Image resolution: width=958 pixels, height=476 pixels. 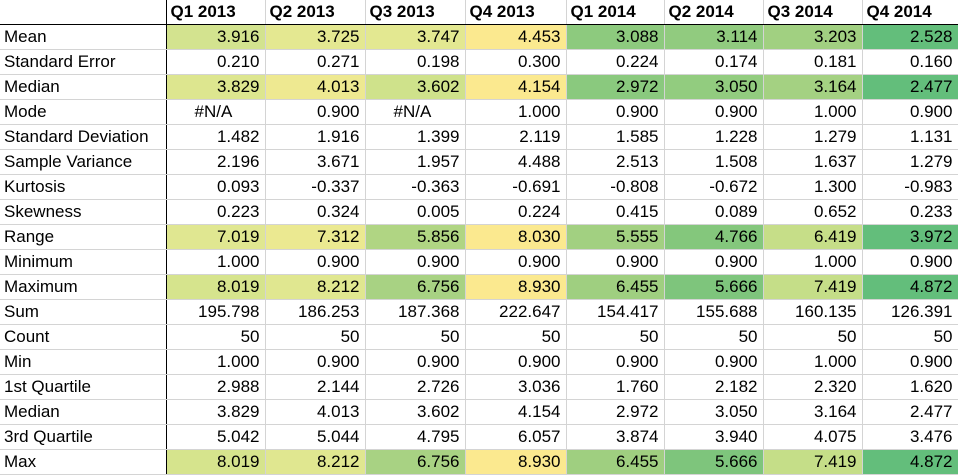 I want to click on data-cell: 6.455, so click(x=615, y=462).